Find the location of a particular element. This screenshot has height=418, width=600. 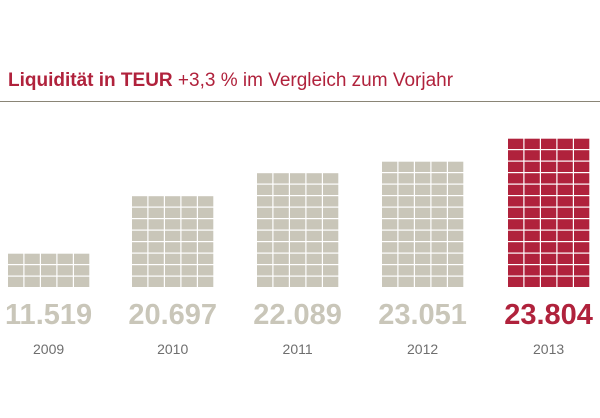

value-label-2010: 20.697 is located at coordinates (172, 315).